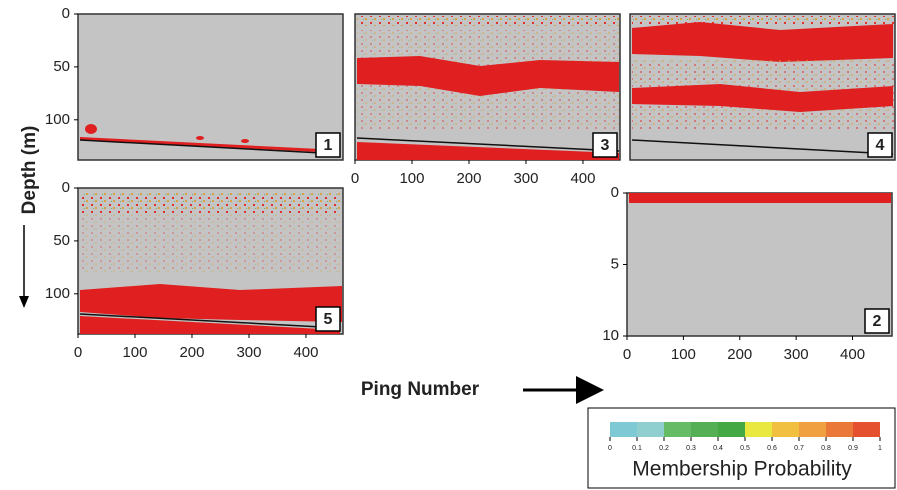 Image resolution: width=897 pixels, height=490 pixels. I want to click on colorbar-tick-label: 1, so click(880, 448).